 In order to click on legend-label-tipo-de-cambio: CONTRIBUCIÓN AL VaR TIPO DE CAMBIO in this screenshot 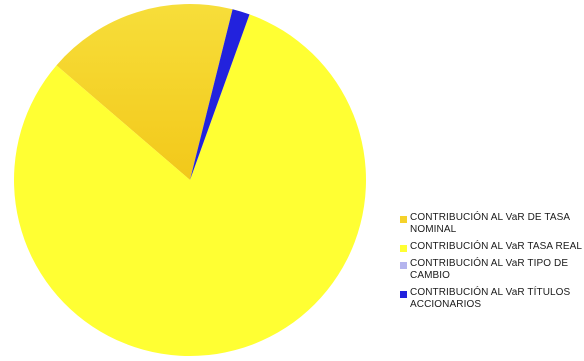, I will do `click(489, 269)`.